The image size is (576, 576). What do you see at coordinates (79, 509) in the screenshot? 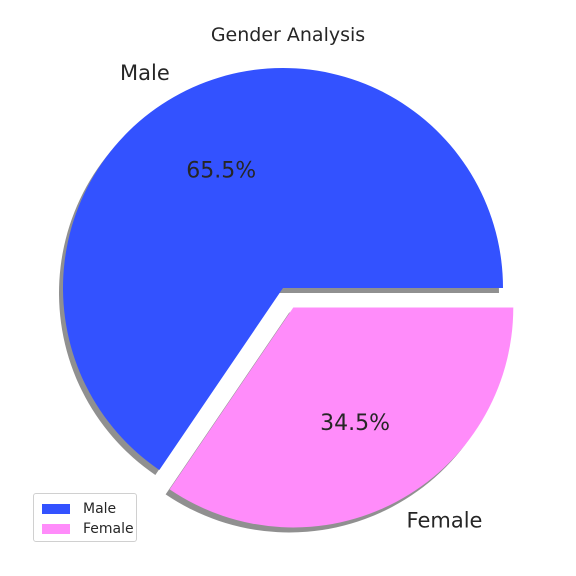
I see `legend-item-male: Male` at bounding box center [79, 509].